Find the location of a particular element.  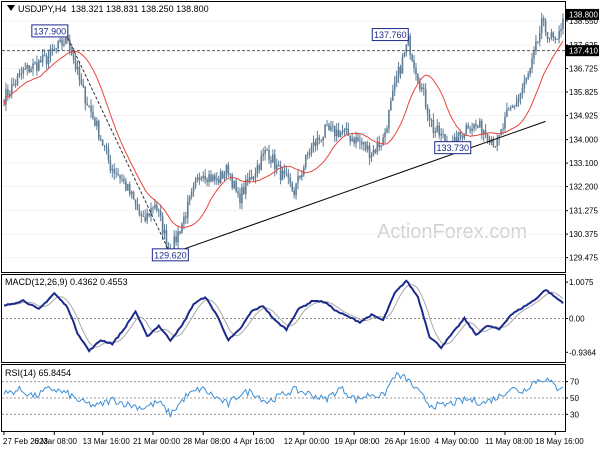

x-tick-label: 28 Mar 08:00 is located at coordinates (207, 441).